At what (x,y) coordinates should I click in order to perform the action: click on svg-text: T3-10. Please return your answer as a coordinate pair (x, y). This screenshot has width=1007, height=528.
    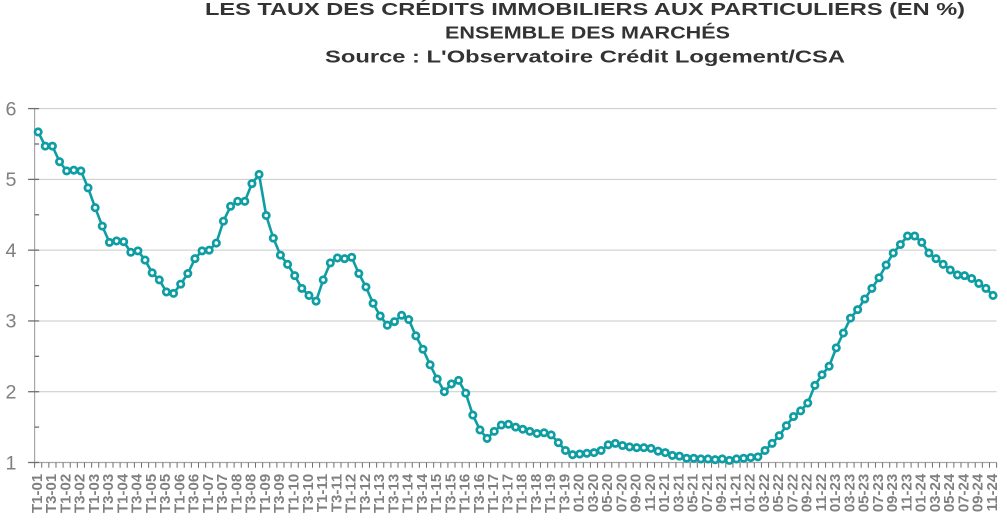
    Looking at the image, I should click on (308, 493).